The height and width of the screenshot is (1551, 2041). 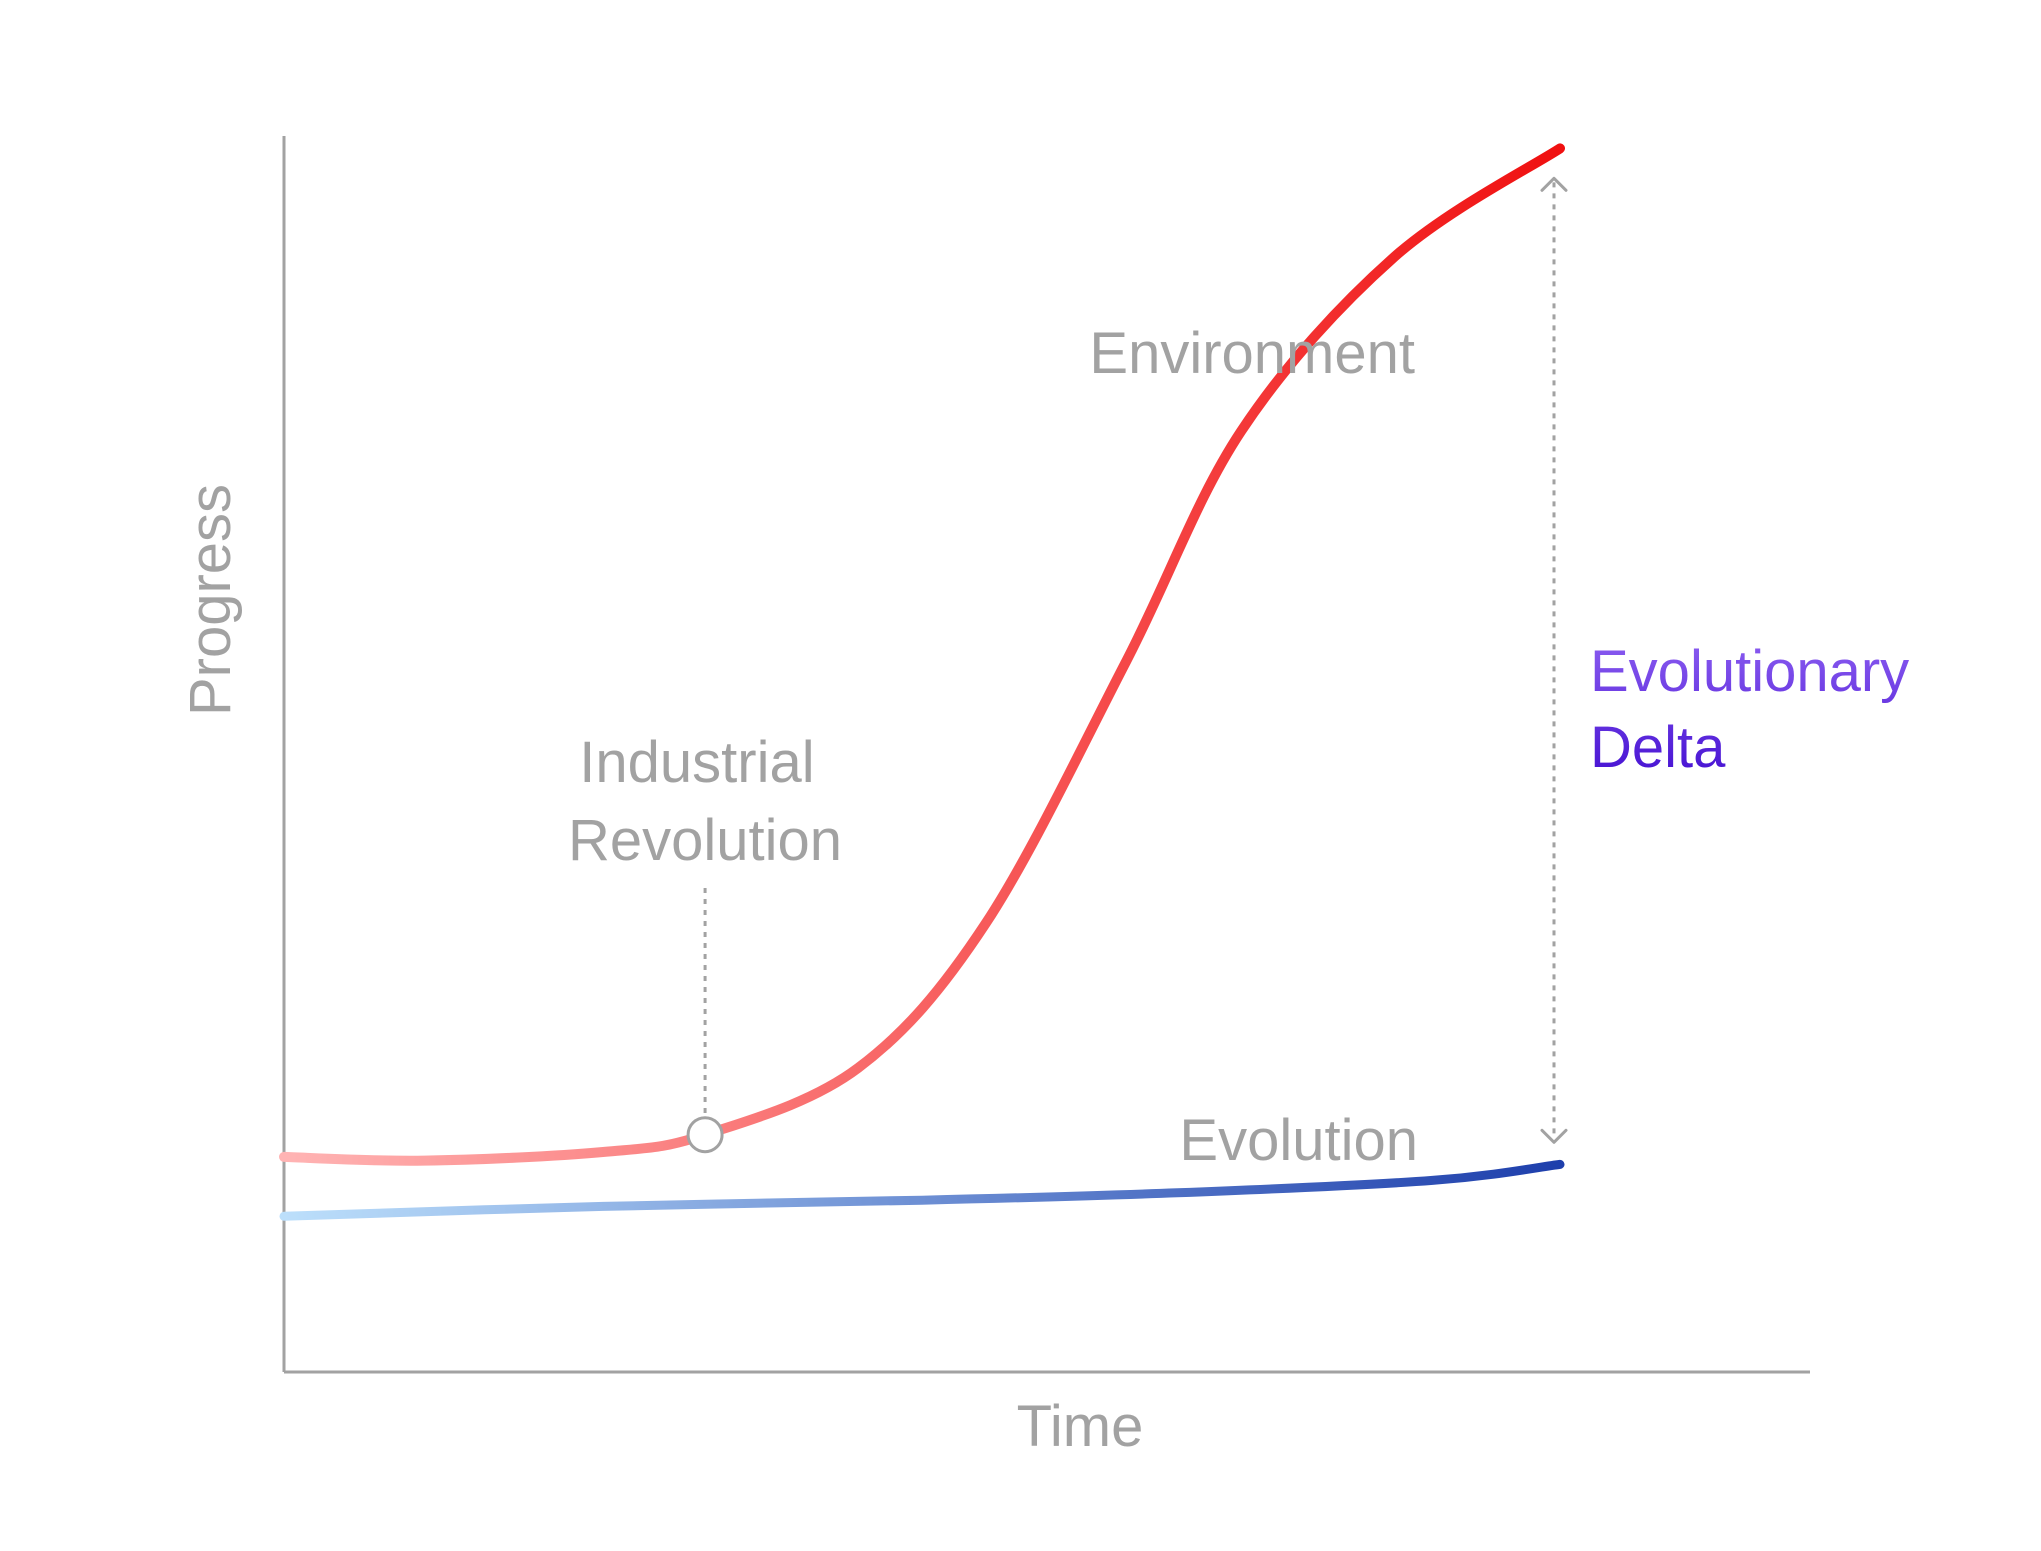 I want to click on environment-series-label: Environment, so click(x=1252, y=353).